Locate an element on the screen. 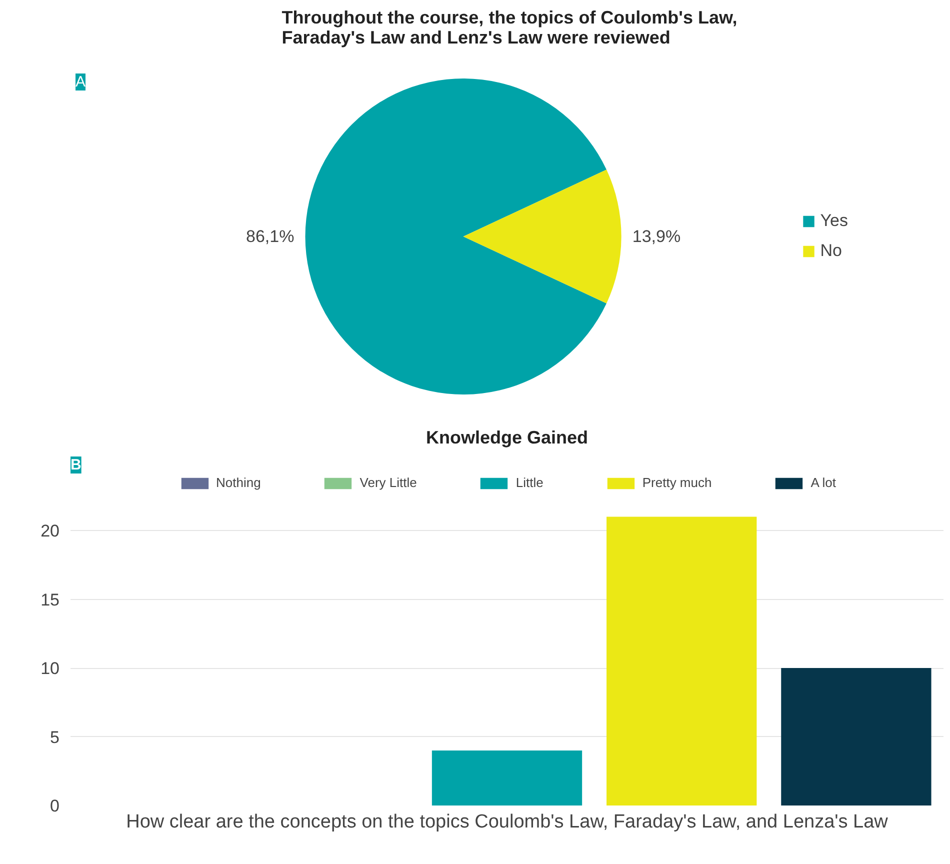 The width and height of the screenshot is (950, 864). legend-label: A lot is located at coordinates (823, 482).